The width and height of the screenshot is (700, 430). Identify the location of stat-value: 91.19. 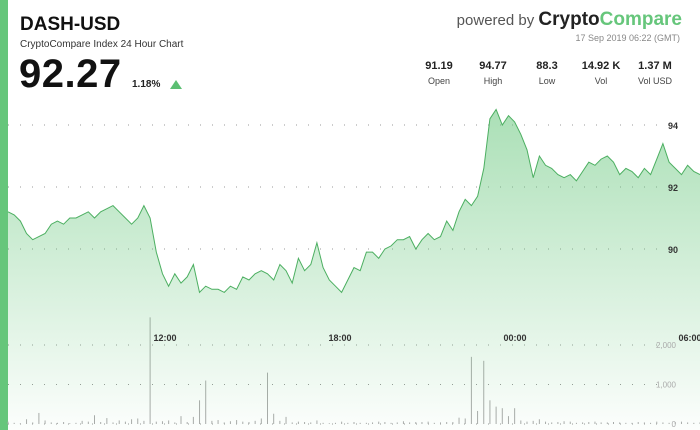
(439, 66).